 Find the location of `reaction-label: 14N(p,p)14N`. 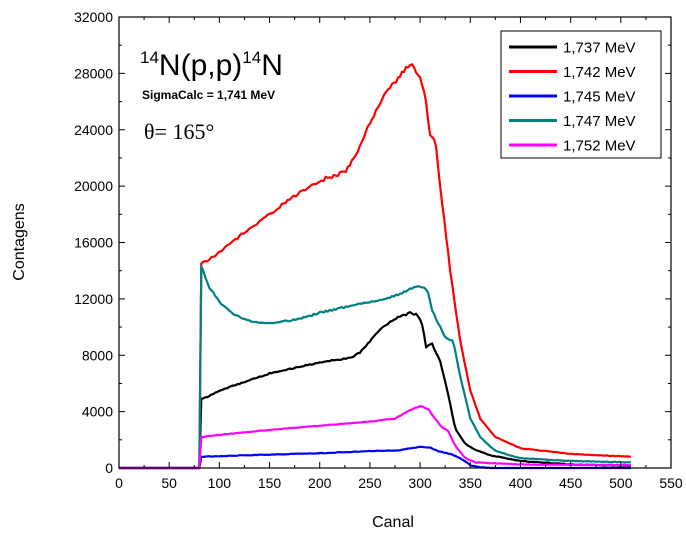

reaction-label: 14N(p,p)14N is located at coordinates (211, 65).